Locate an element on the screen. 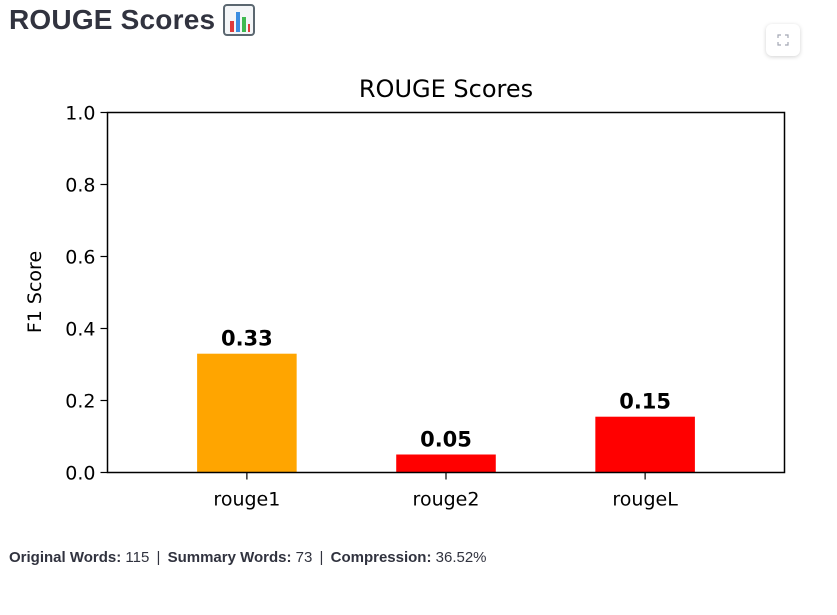 This screenshot has height=615, width=837. y-tick-label: 0.6 is located at coordinates (80, 258).